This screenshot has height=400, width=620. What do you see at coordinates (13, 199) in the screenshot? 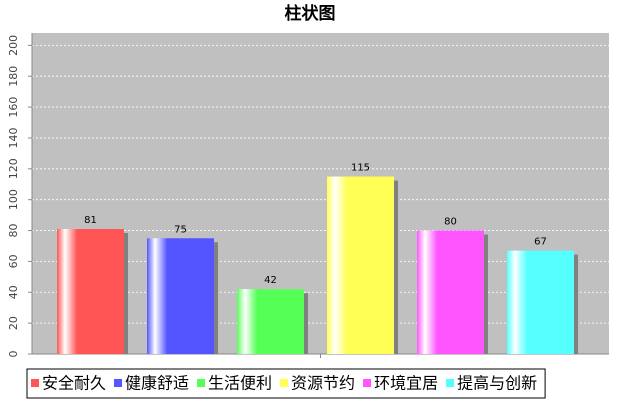
I see `y-tick-label: 100` at bounding box center [13, 199].